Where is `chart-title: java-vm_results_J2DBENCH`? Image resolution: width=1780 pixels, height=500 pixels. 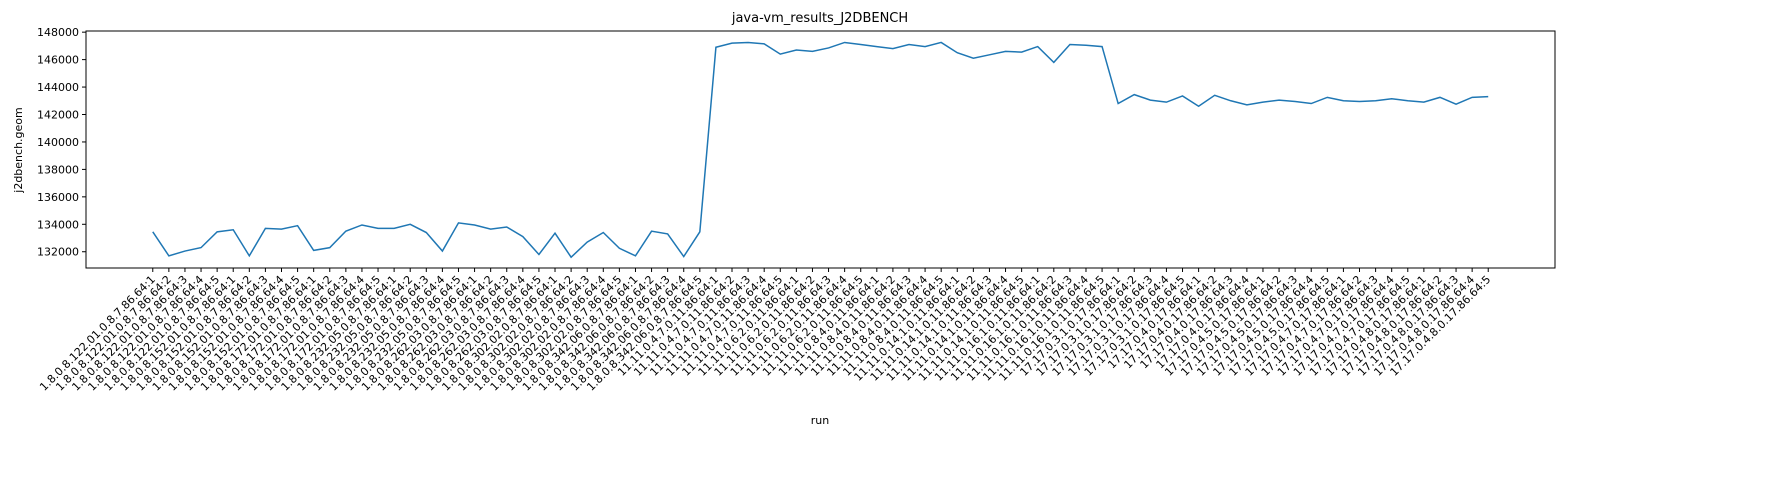 chart-title: java-vm_results_J2DBENCH is located at coordinates (819, 18).